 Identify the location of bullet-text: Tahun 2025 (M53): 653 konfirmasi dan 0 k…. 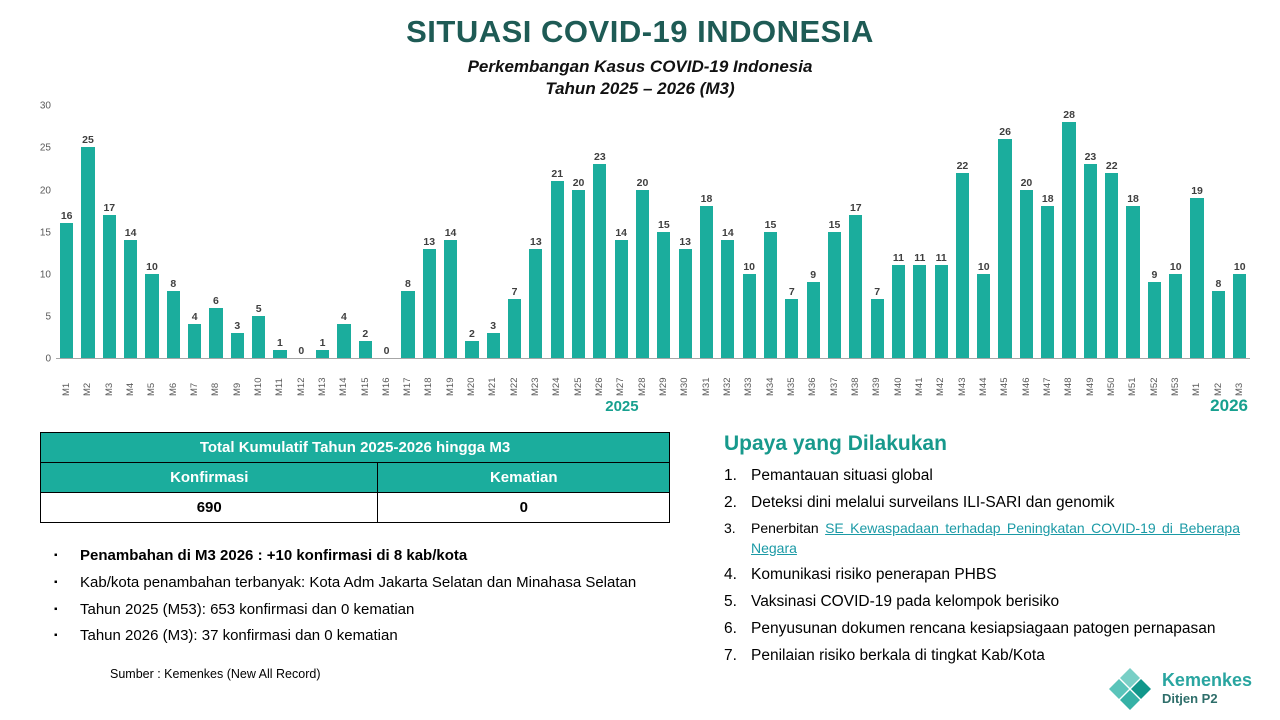
(247, 609).